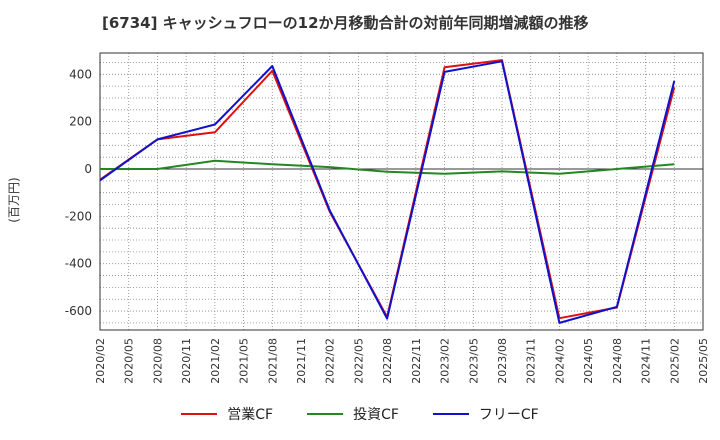  Describe the element at coordinates (80, 122) in the screenshot. I see `y-tick-label: 200` at that location.